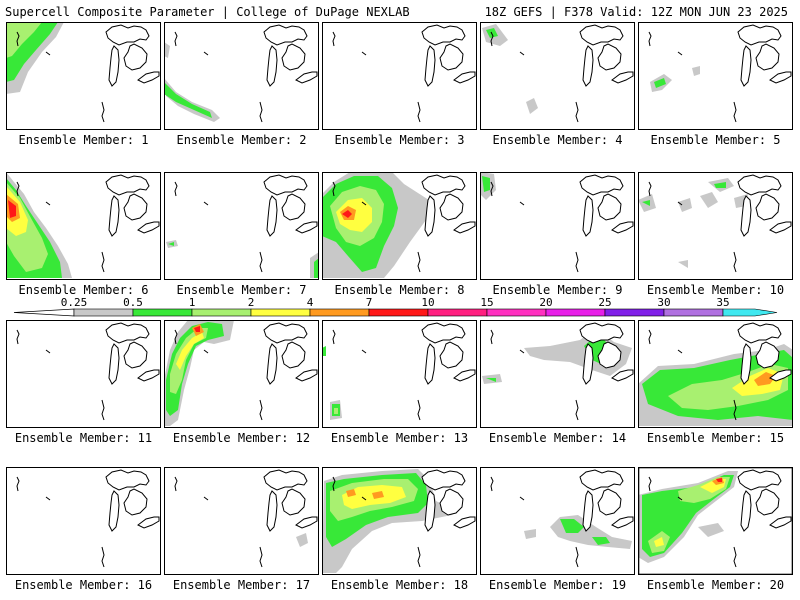  What do you see at coordinates (133, 302) in the screenshot?
I see `legend-tick-label: 0.5` at bounding box center [133, 302].